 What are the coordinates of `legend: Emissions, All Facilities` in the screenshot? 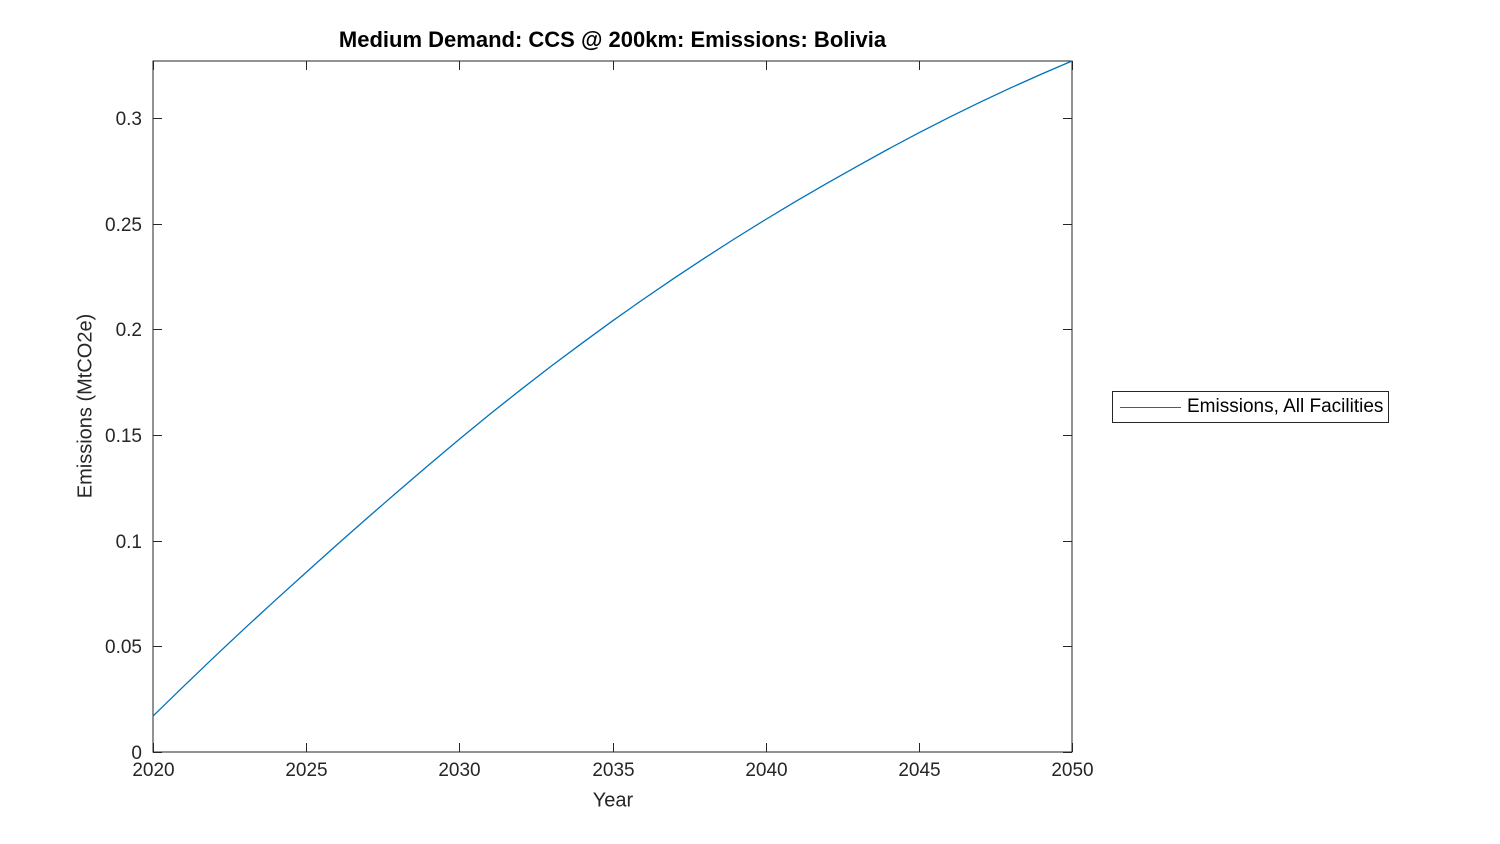 It's located at (1250, 407).